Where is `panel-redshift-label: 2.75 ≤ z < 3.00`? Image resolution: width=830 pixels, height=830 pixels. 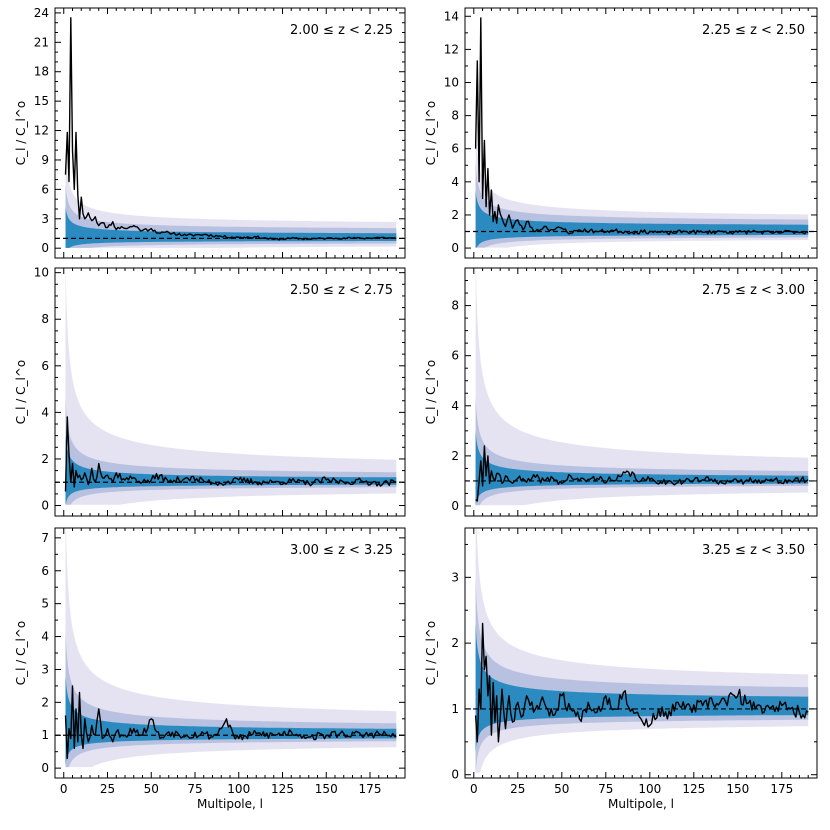
panel-redshift-label: 2.75 ≤ z < 3.00 is located at coordinates (753, 290).